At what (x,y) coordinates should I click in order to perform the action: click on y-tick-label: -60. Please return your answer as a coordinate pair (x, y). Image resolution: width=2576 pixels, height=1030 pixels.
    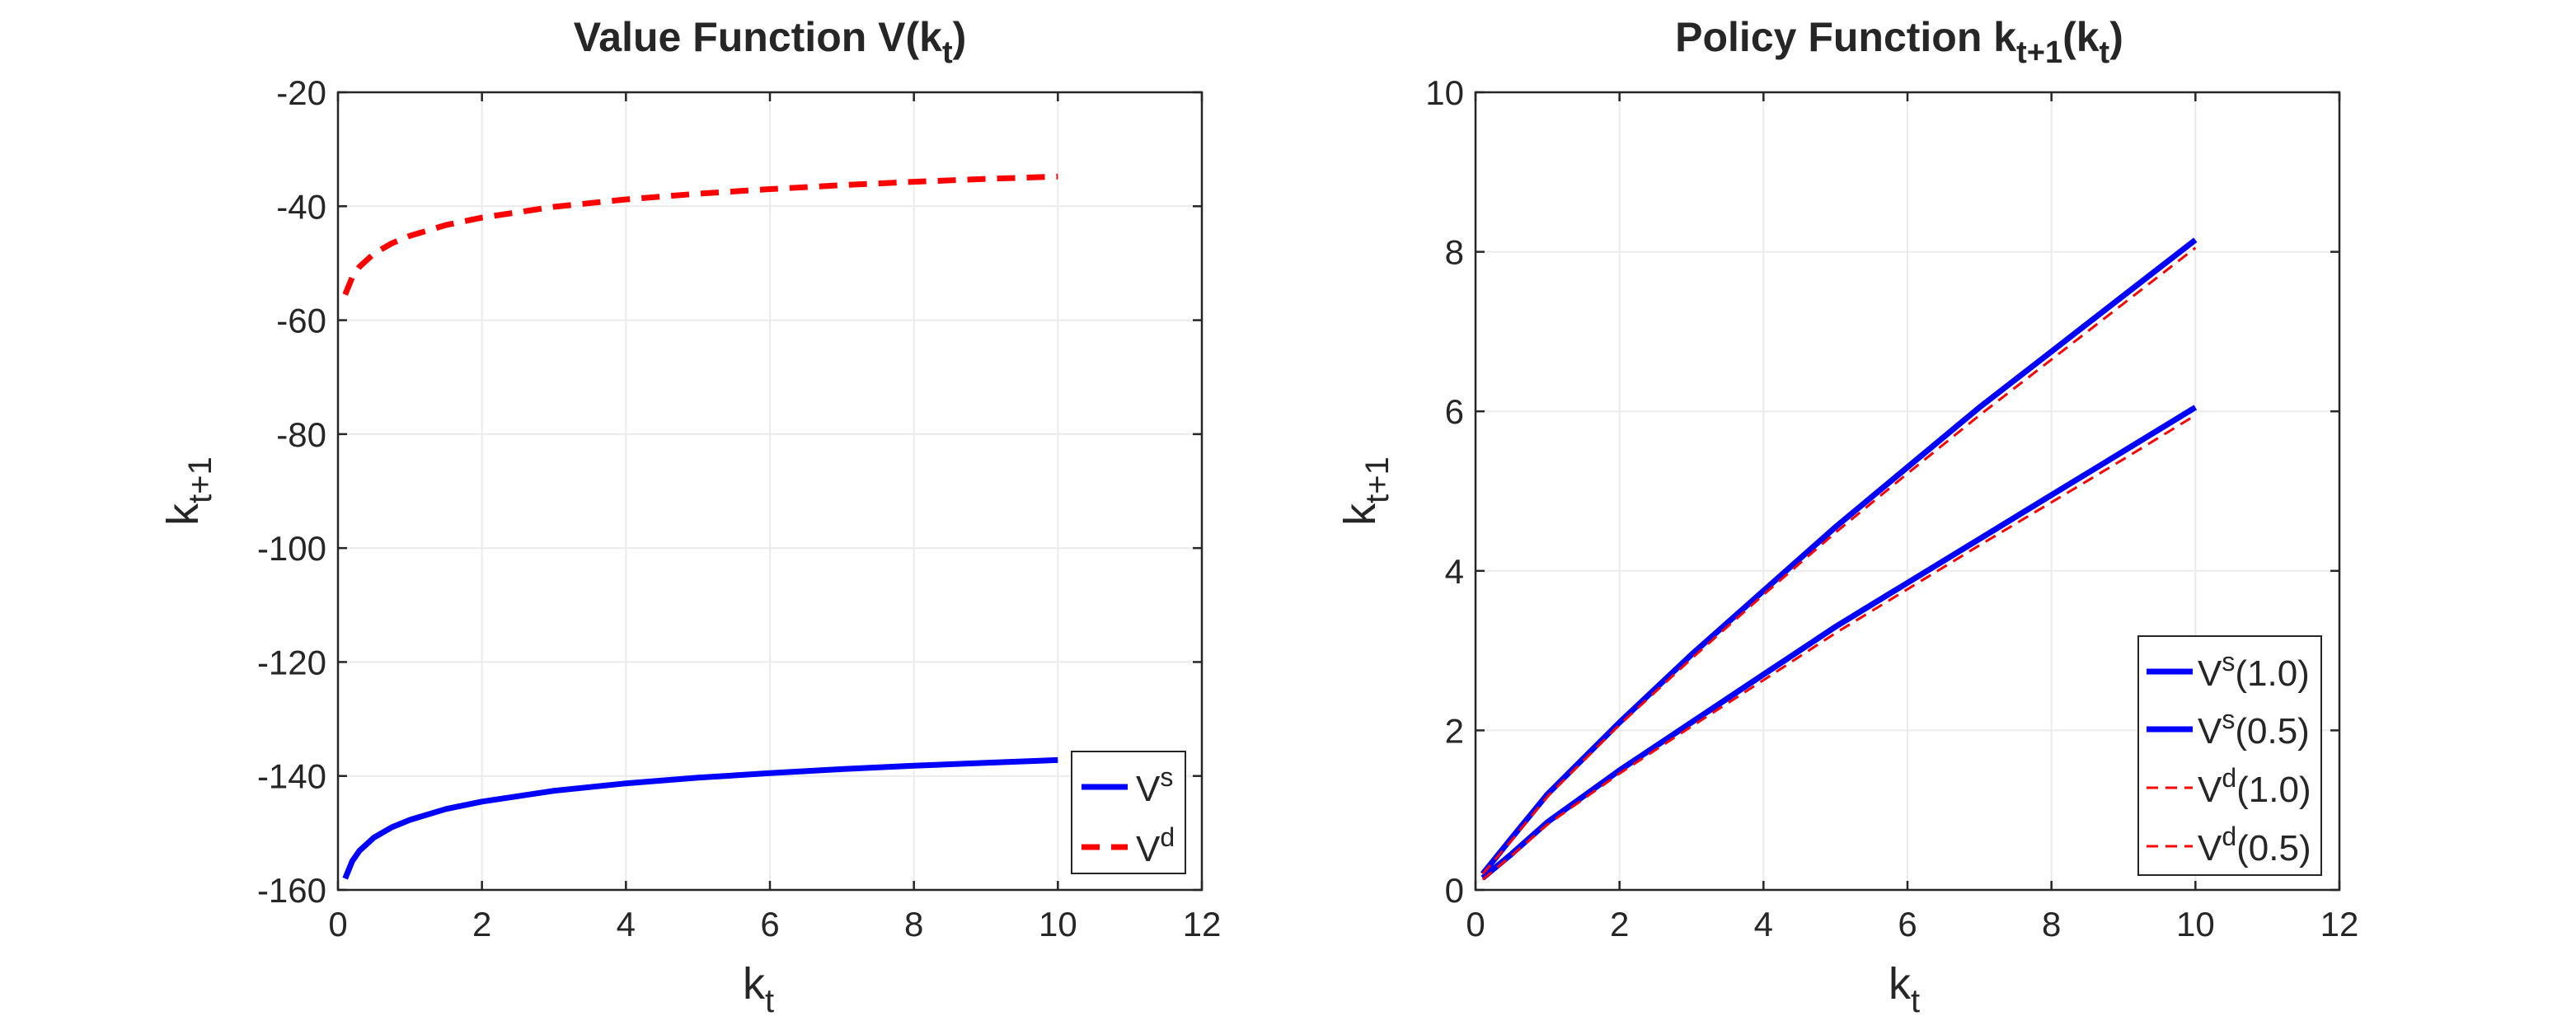
    Looking at the image, I should click on (301, 321).